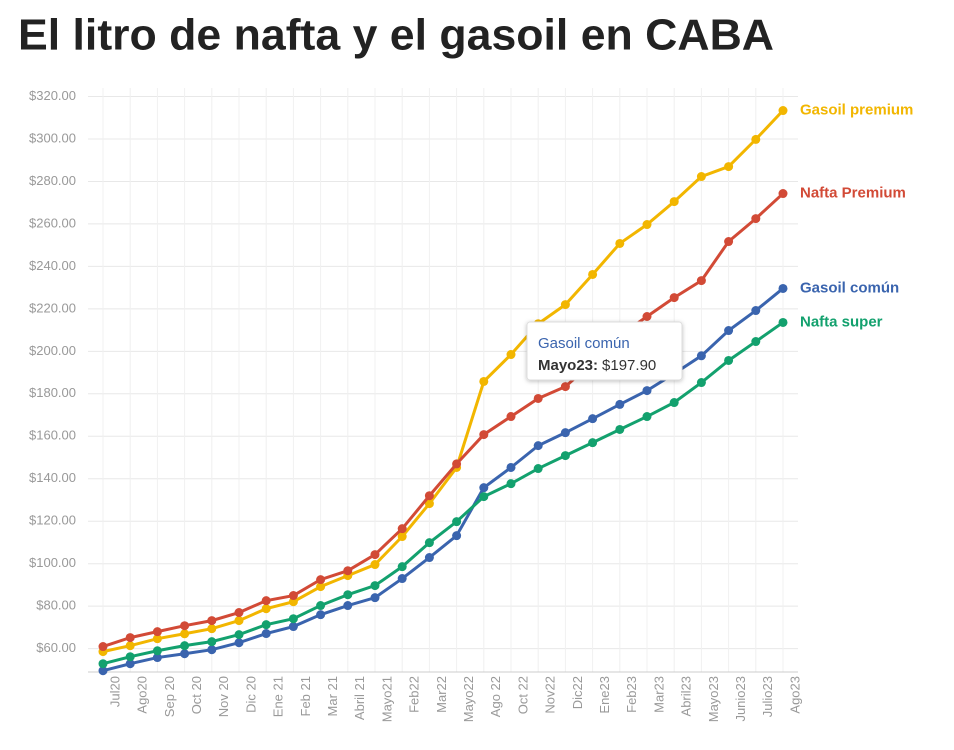  I want to click on y-tick-label: $280.00, so click(52, 180).